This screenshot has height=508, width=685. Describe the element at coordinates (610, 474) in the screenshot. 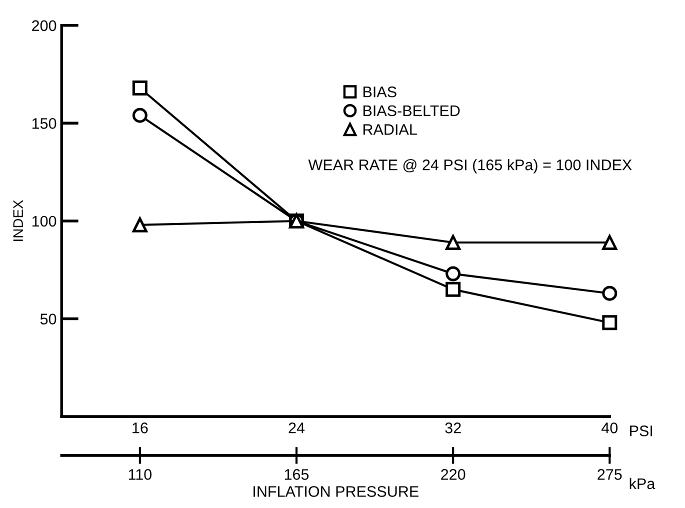

I see `x2-tick-label: 275` at that location.